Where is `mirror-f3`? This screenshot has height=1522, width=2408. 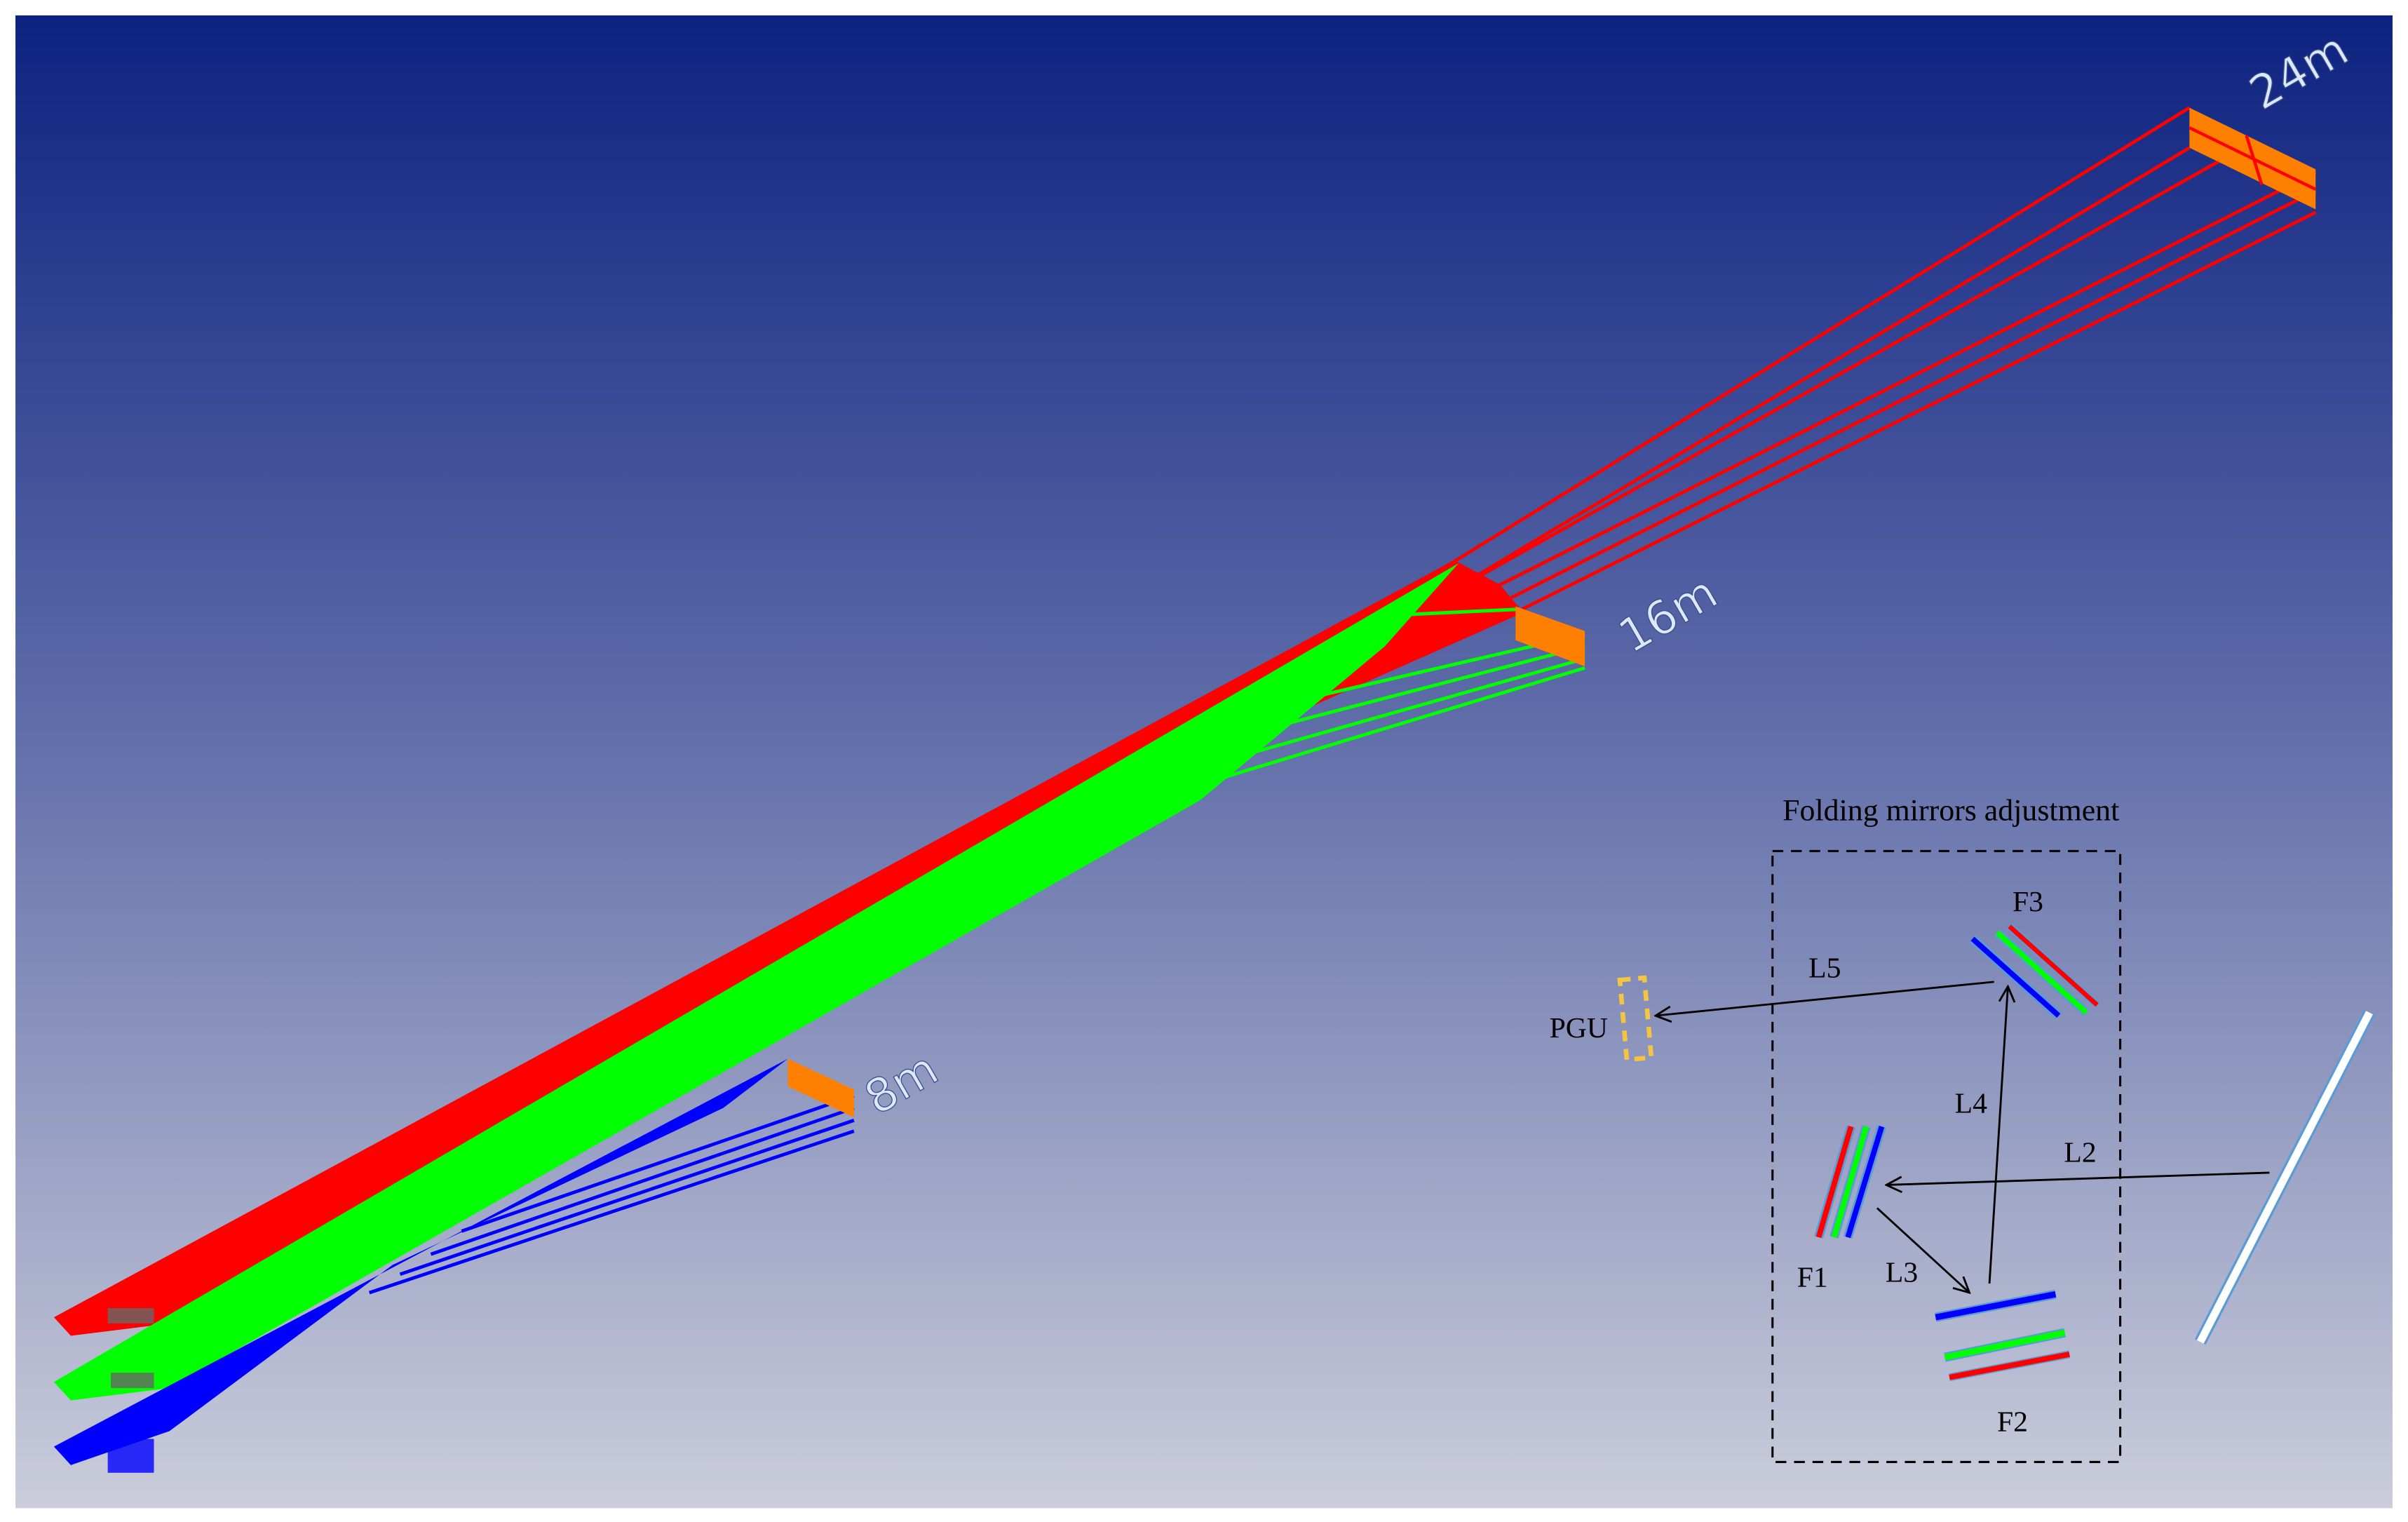 mirror-f3 is located at coordinates (2034, 971).